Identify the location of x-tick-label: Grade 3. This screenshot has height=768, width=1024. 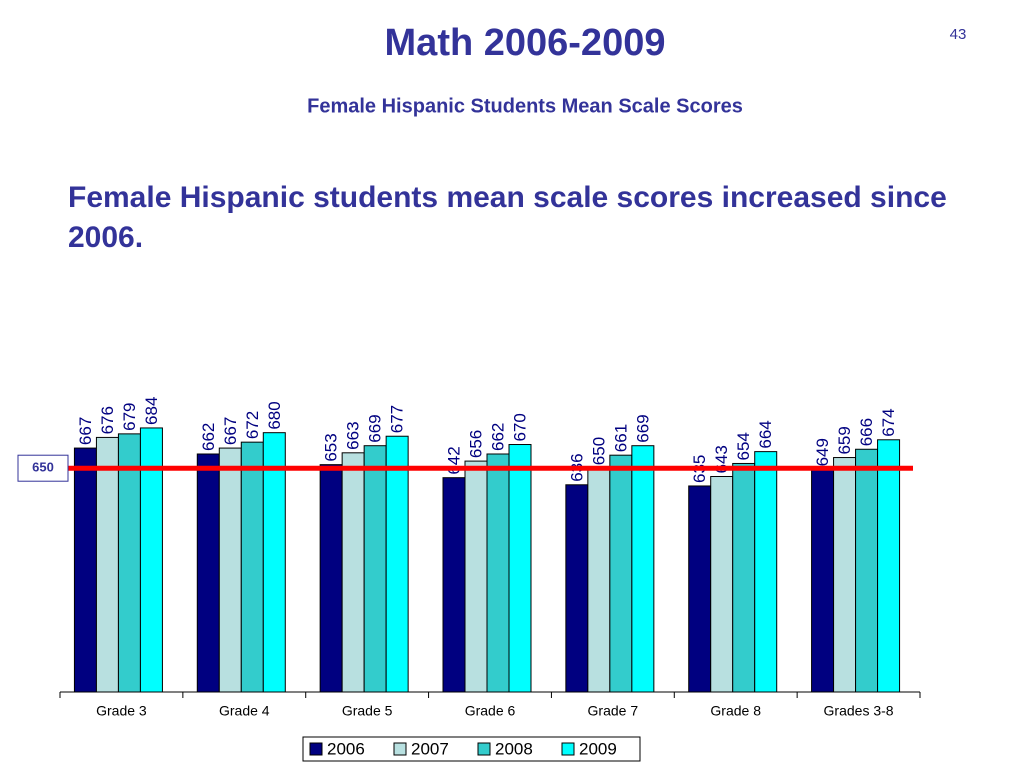
(121, 711).